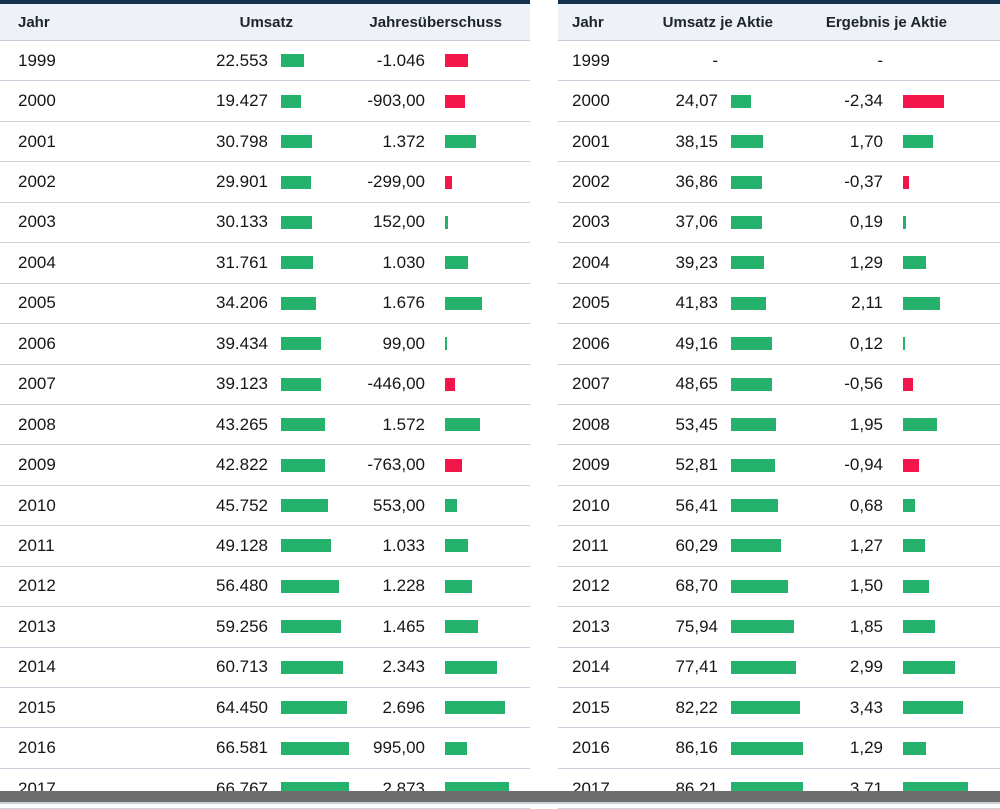  What do you see at coordinates (399, 222) in the screenshot?
I see `value-cell: 152,00` at bounding box center [399, 222].